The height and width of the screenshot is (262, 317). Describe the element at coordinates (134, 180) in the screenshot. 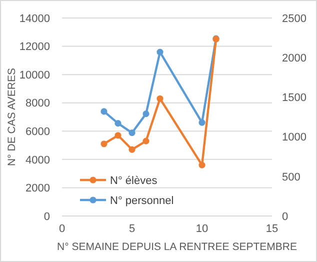

I see `legend-label: N° élèves` at that location.